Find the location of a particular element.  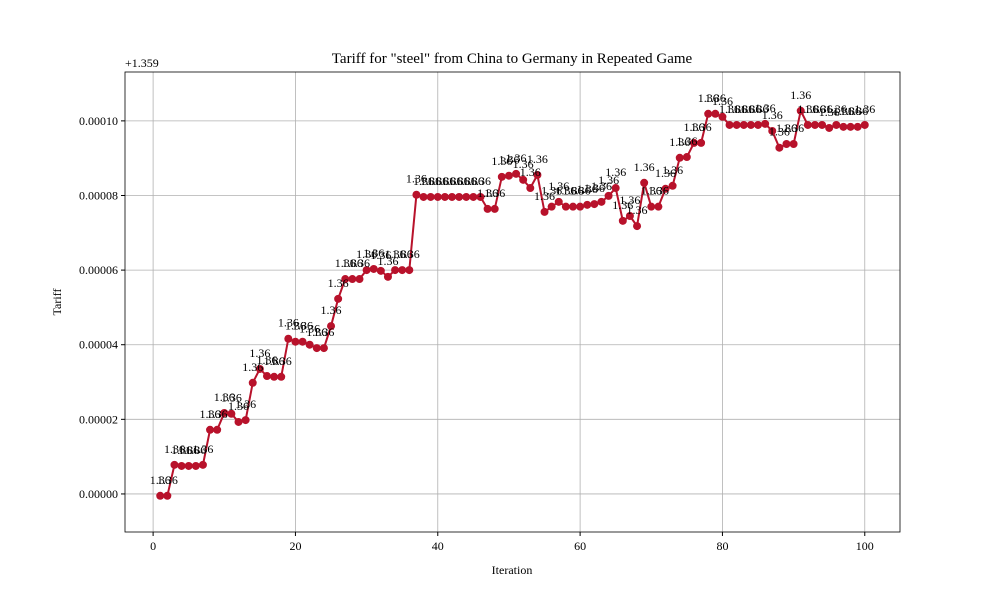

y-axis-label: Tariff is located at coordinates (57, 302).